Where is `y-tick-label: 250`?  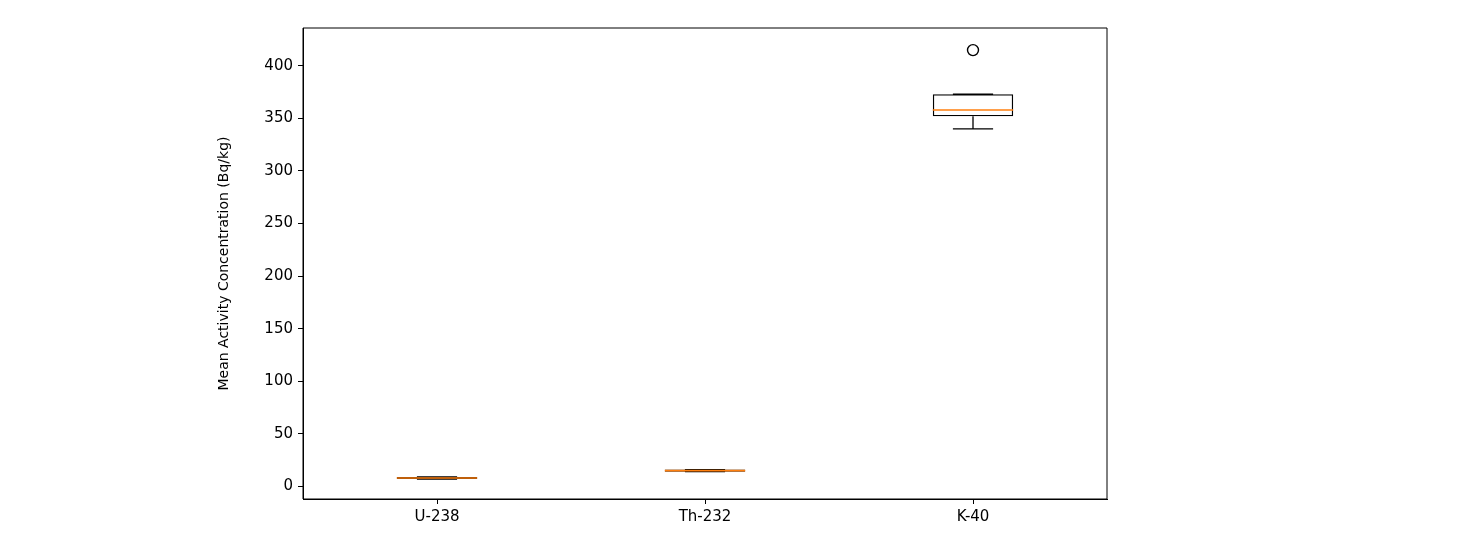
y-tick-label: 250 is located at coordinates (278, 222).